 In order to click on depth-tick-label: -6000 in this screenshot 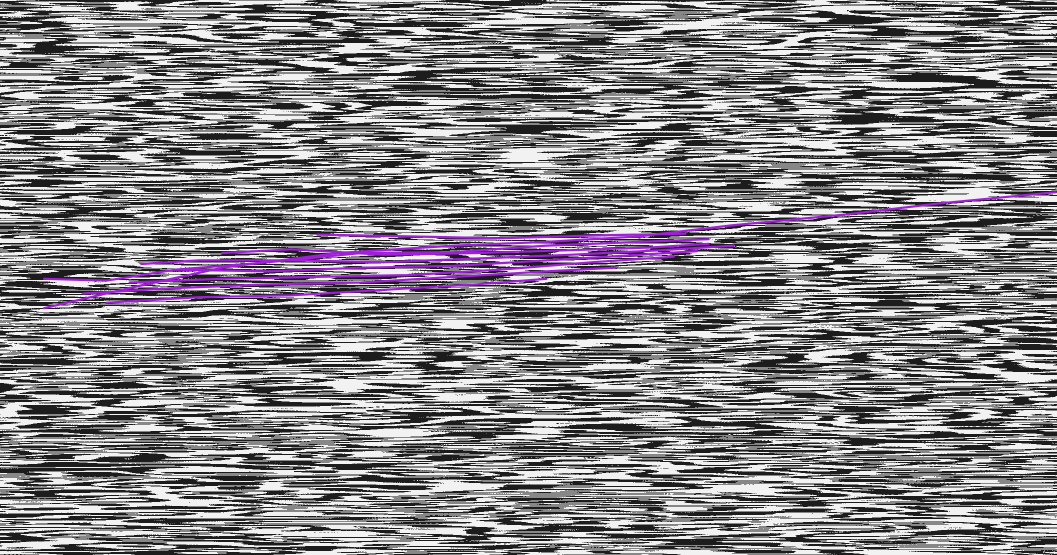, I will do `click(24, 518)`.